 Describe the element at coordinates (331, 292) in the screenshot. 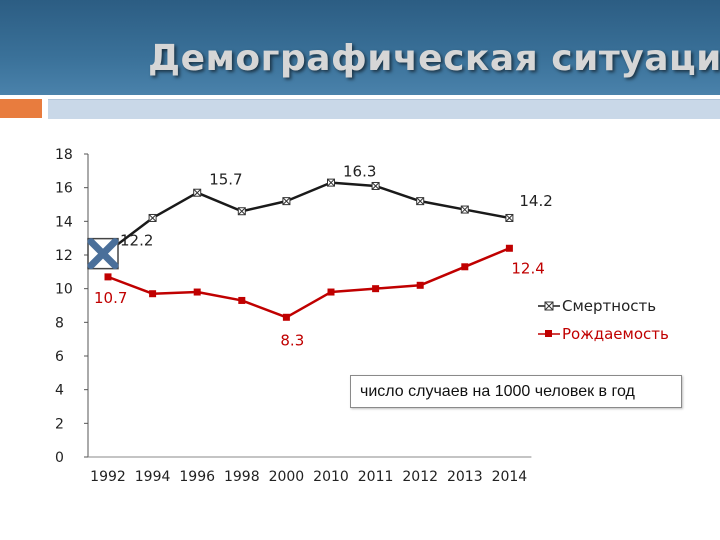

I see `data-point-birth-2010` at that location.